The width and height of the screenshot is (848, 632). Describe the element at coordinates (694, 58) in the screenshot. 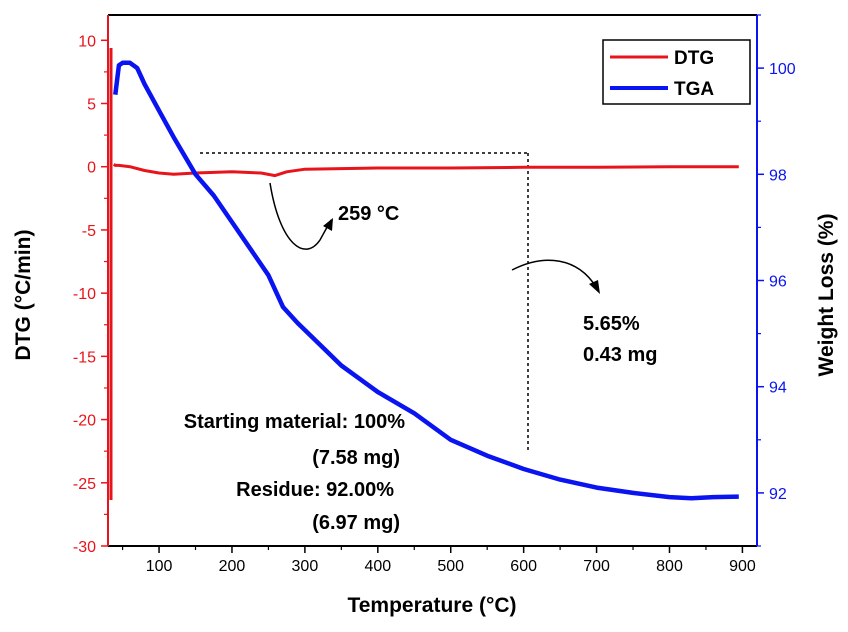

I see `legend-label-dtg: DTG` at that location.